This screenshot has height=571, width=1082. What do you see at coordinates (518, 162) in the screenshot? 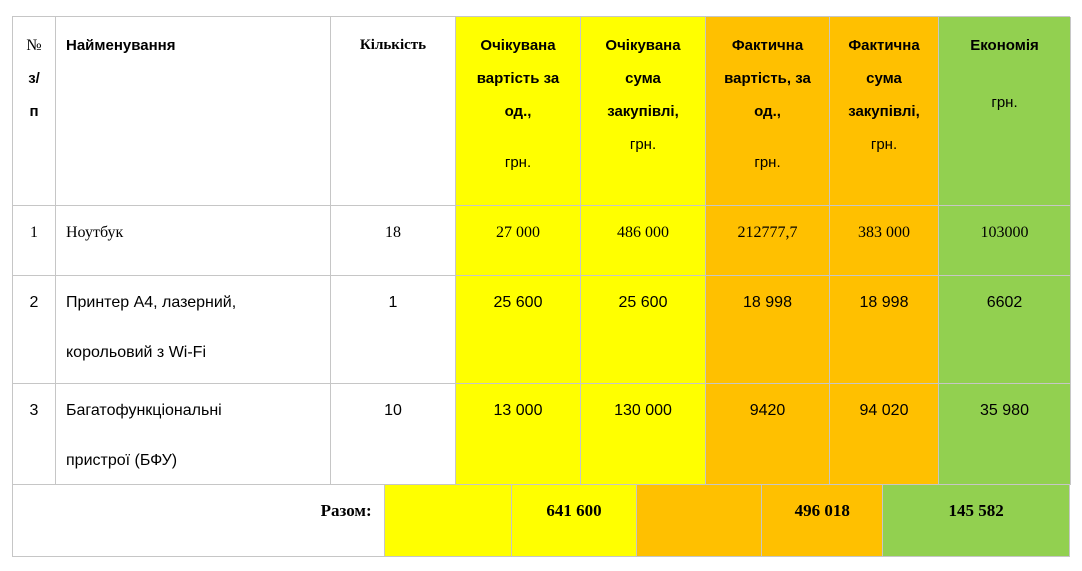
I see `header-expected-unit-currency: грн.` at bounding box center [518, 162].